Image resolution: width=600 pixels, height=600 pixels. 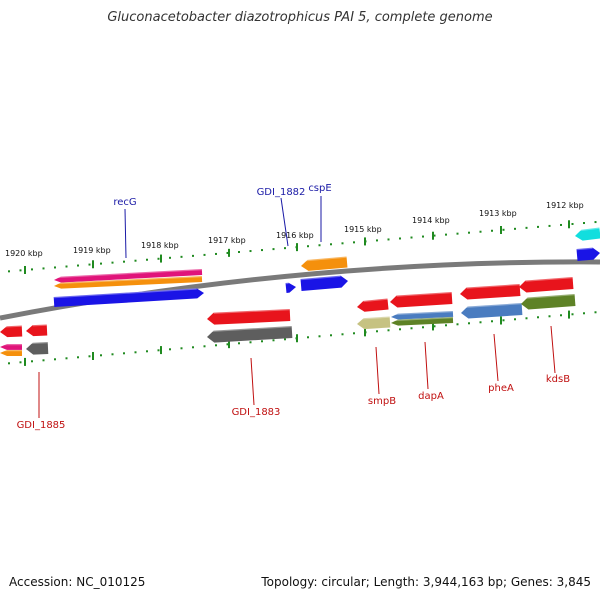 What do you see at coordinates (431, 220) in the screenshot?
I see `kbp-tick-label: 1914 kbp` at bounding box center [431, 220].